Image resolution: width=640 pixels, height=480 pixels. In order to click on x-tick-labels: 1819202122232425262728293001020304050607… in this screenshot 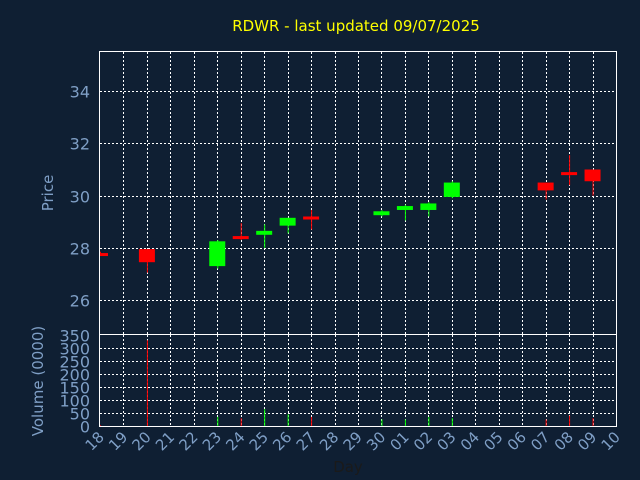, I will do `click(353, 441)`.